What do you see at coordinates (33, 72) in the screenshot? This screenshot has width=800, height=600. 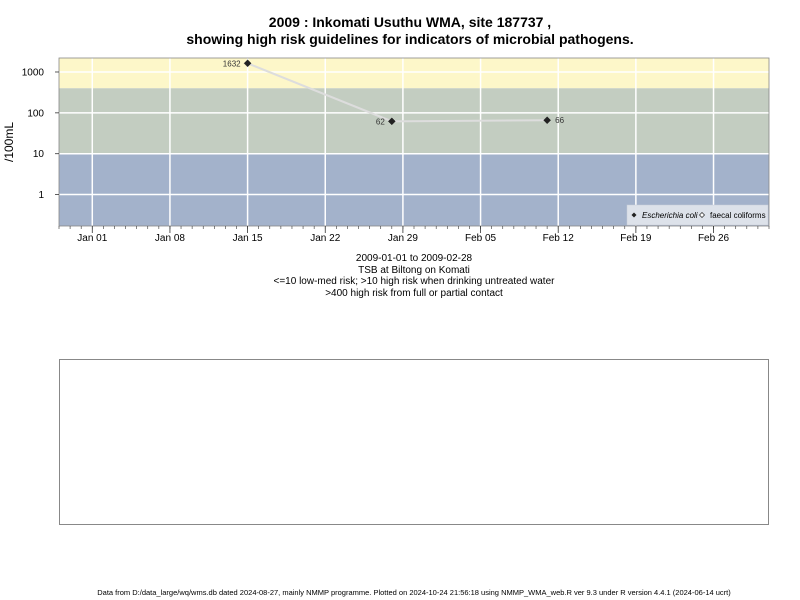 I see `y-tick-label: 1000` at bounding box center [33, 72].